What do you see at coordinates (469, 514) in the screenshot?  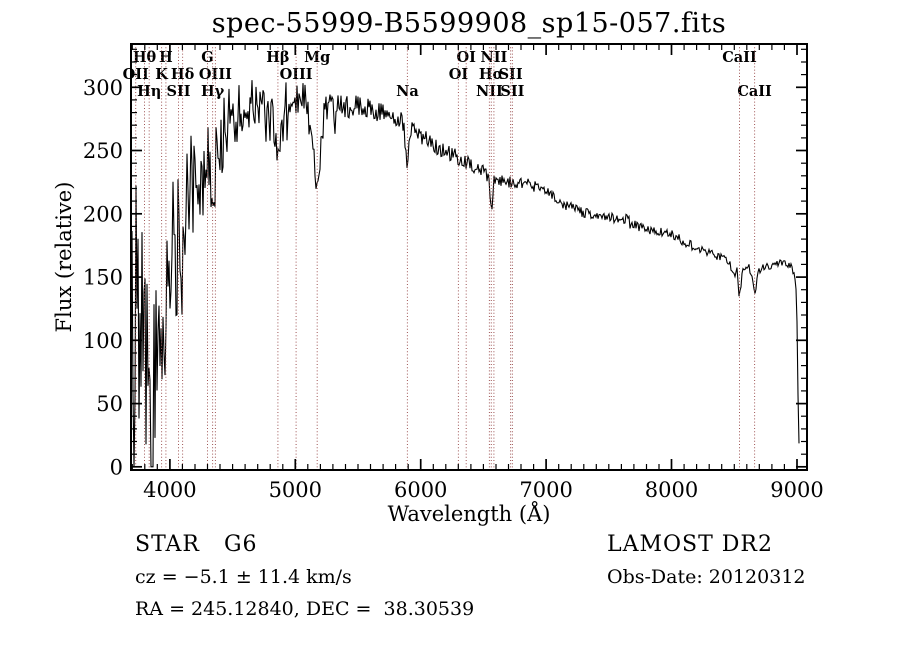 I see `x-axis-label: Wavelength (Å)` at bounding box center [469, 514].